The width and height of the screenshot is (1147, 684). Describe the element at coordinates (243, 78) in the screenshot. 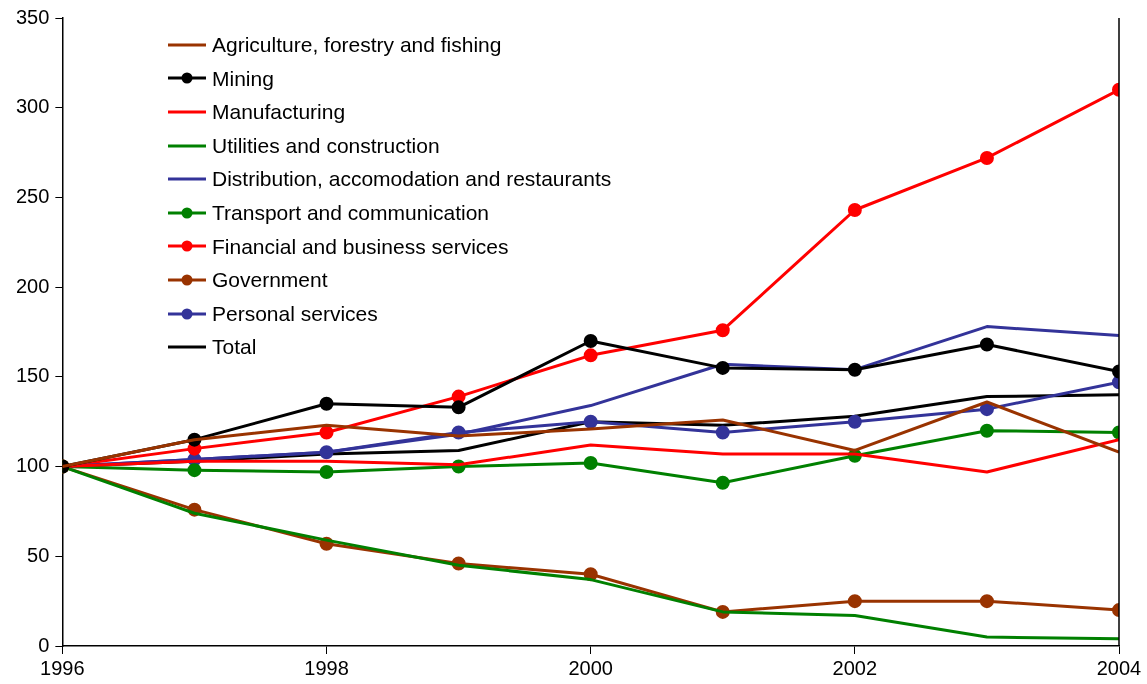

I see `legend-label: Mining` at that location.